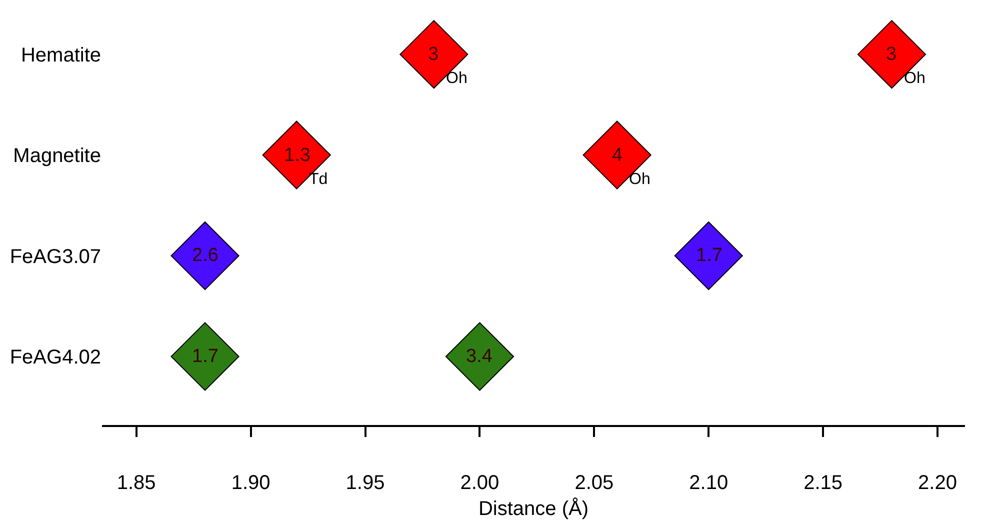 Image resolution: width=982 pixels, height=526 pixels. Describe the element at coordinates (533, 508) in the screenshot. I see `x-axis-title: Distance (Å)` at that location.